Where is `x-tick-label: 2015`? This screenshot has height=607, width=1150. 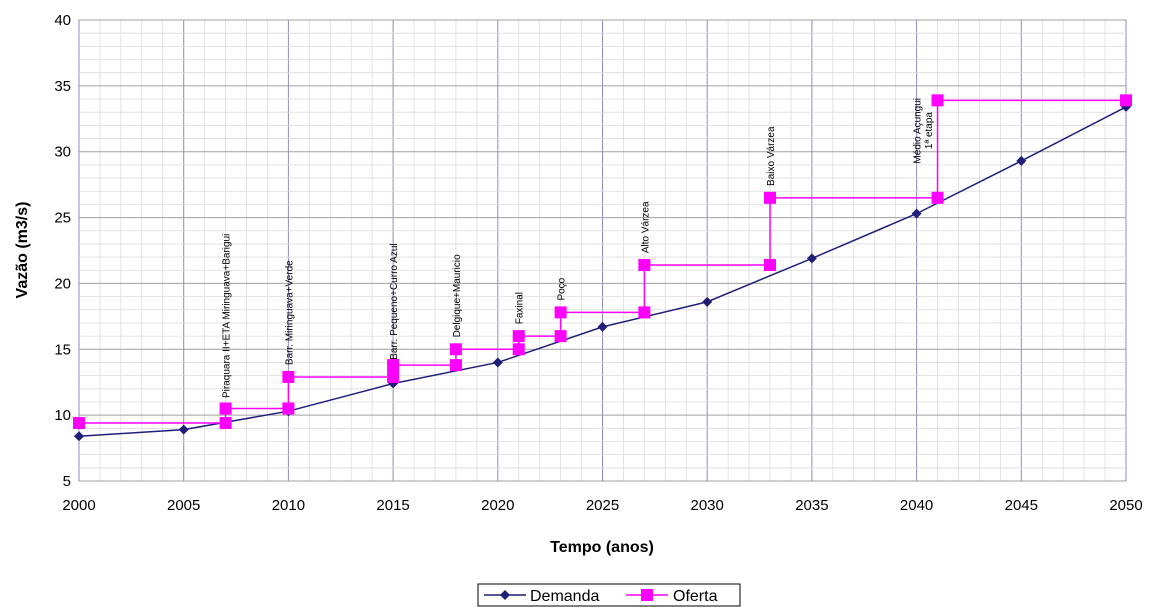 x-tick-label: 2015 is located at coordinates (392, 505).